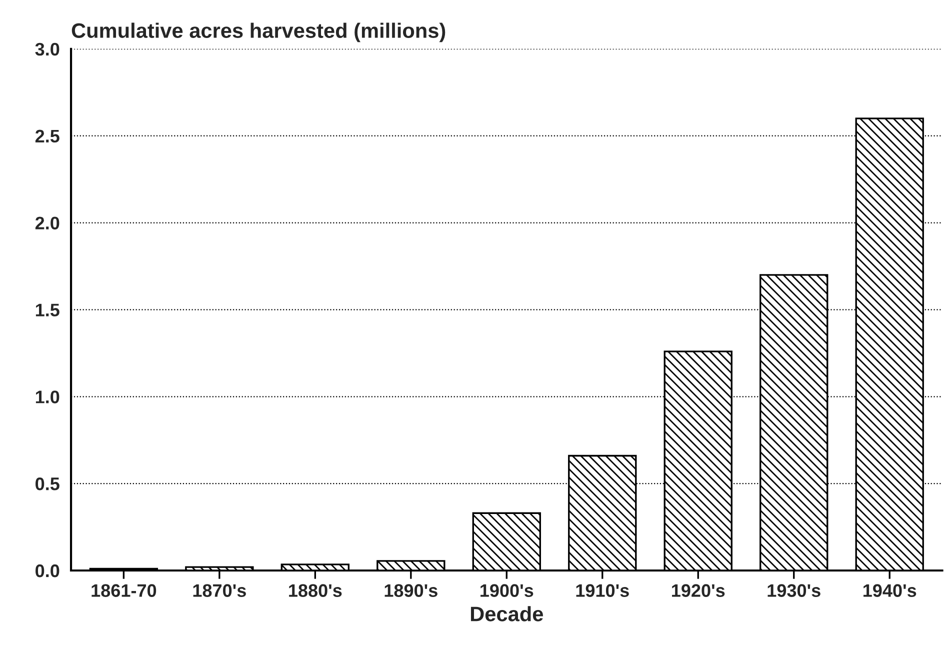  What do you see at coordinates (411, 590) in the screenshot?
I see `x-tick-label: 1890's` at bounding box center [411, 590].